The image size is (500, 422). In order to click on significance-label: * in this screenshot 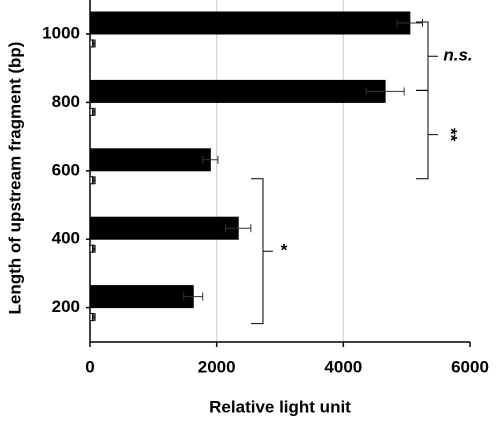, I will do `click(284, 250)`.